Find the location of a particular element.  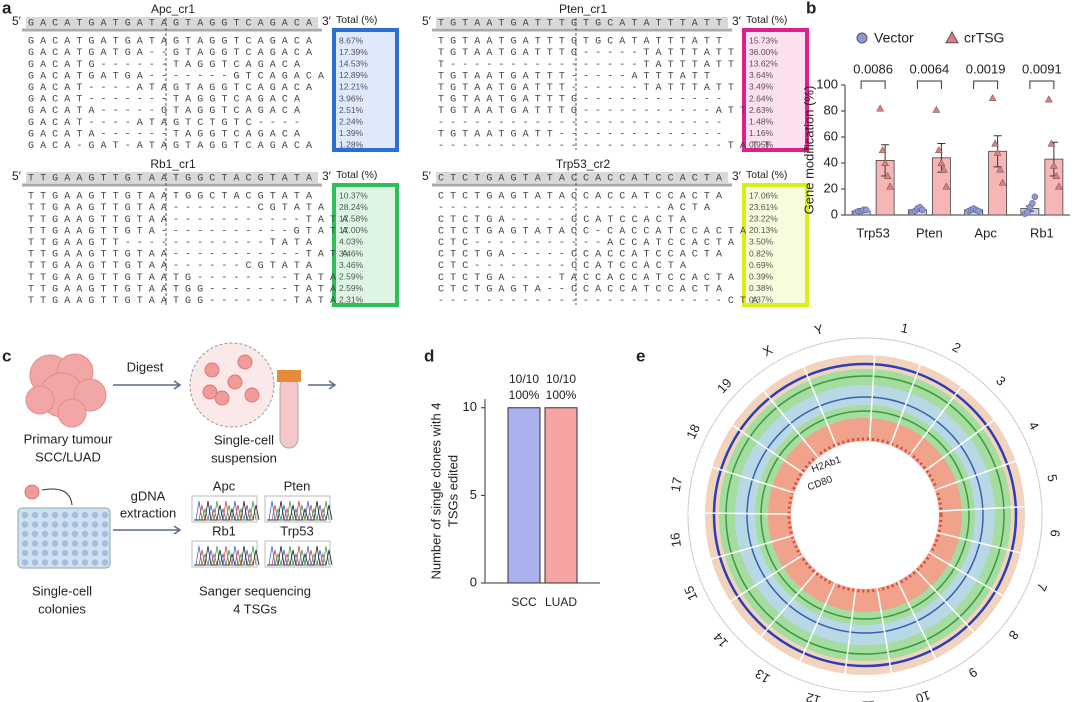

allele-percent: 17.06% is located at coordinates (763, 195).